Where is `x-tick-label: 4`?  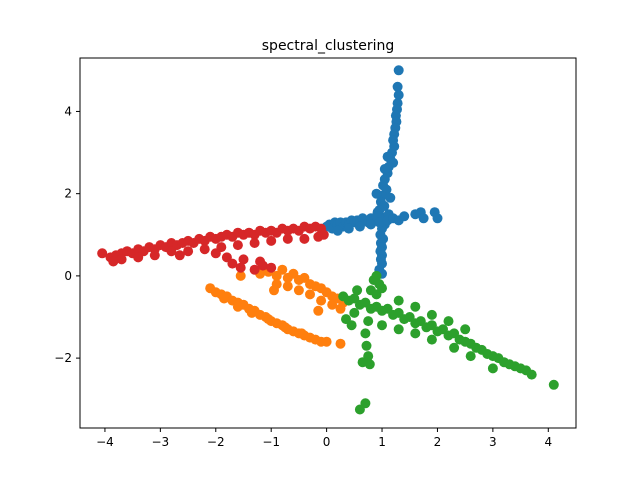 x-tick-label: 4 is located at coordinates (548, 442).